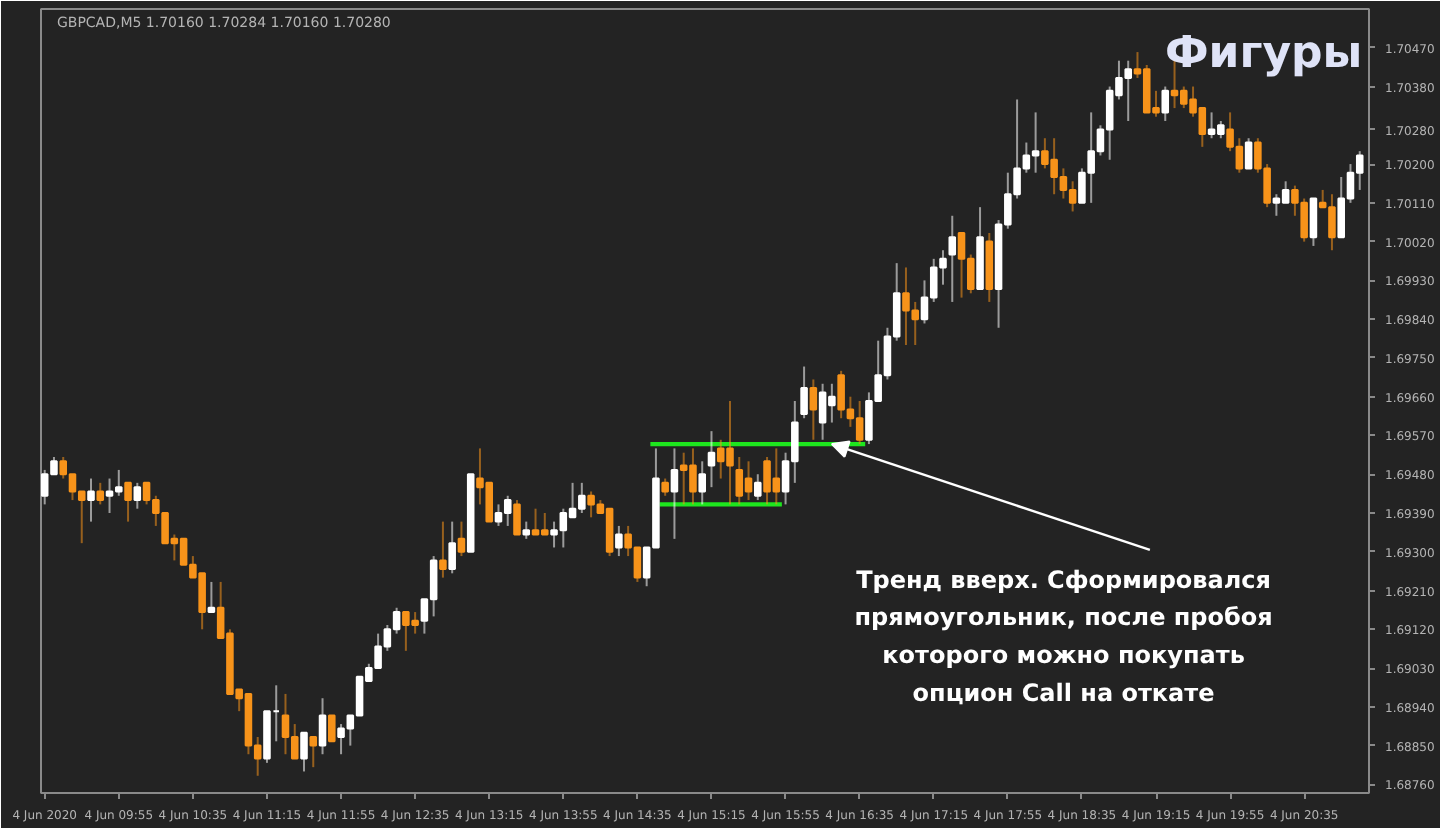  What do you see at coordinates (1063, 636) in the screenshot?
I see `annotation: Тренд вверх. Сформировался прямоугольник, после пробоя которого можно покупать опцион Call на откате` at bounding box center [1063, 636].